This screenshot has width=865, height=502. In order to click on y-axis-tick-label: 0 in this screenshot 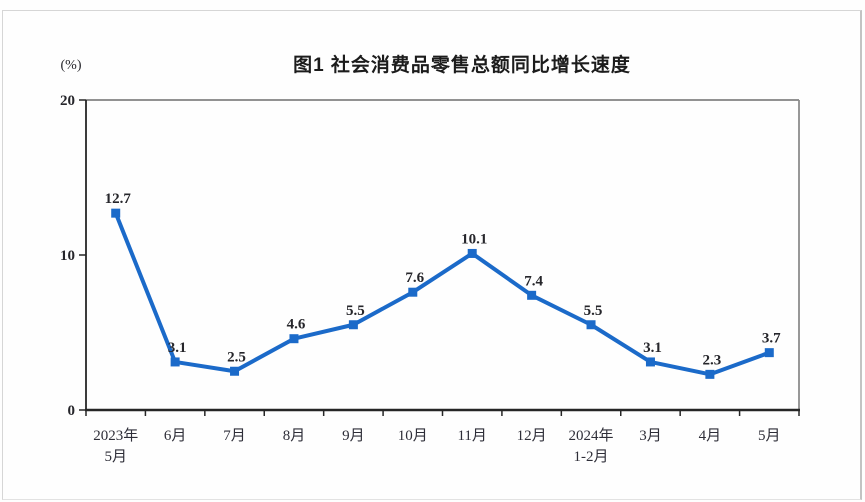, I will do `click(72, 411)`.